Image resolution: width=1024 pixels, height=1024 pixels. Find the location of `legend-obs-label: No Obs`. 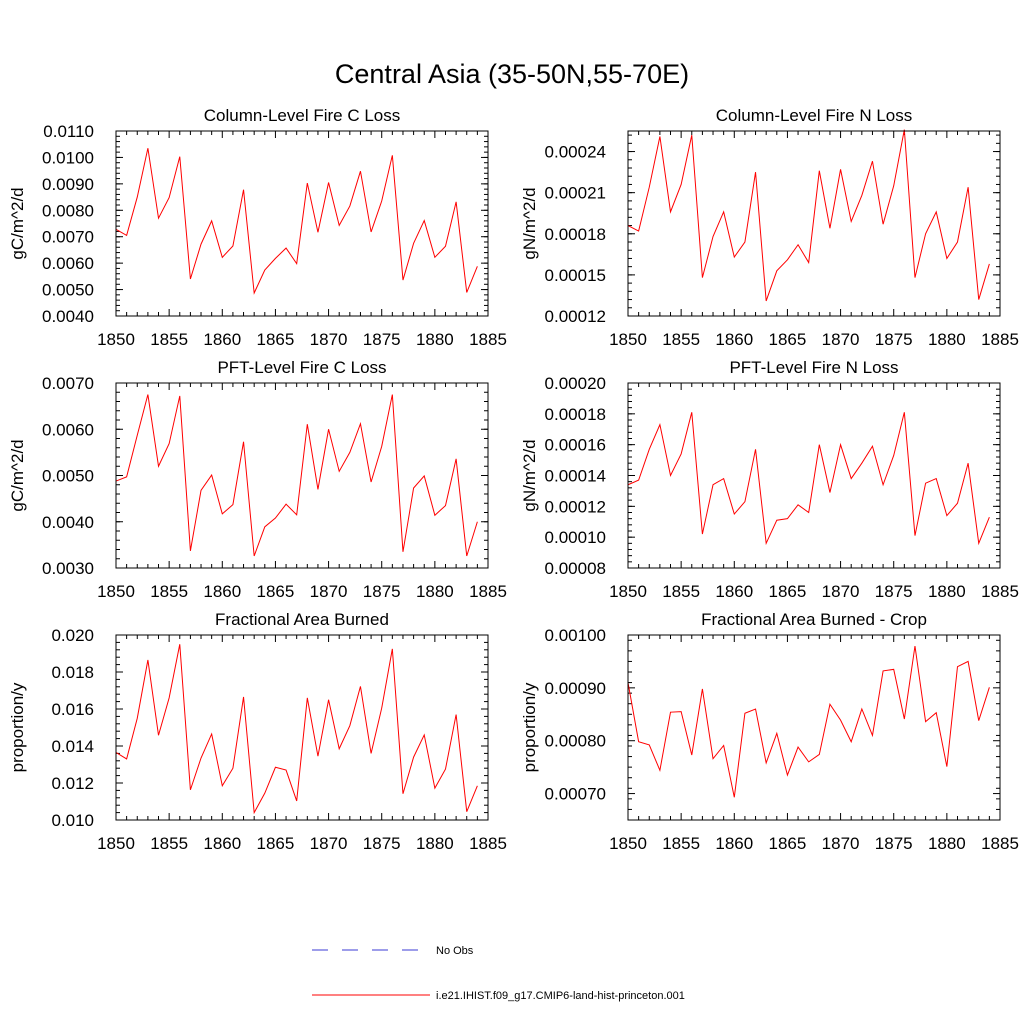

legend-obs-label: No Obs is located at coordinates (455, 951).